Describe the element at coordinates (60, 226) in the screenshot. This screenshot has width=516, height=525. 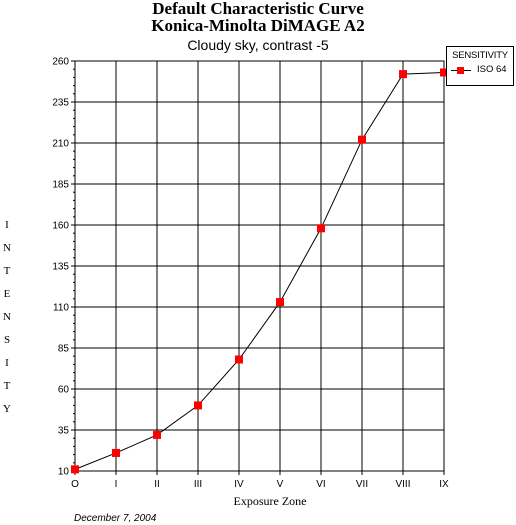
I see `y-tick-label: 160` at that location.